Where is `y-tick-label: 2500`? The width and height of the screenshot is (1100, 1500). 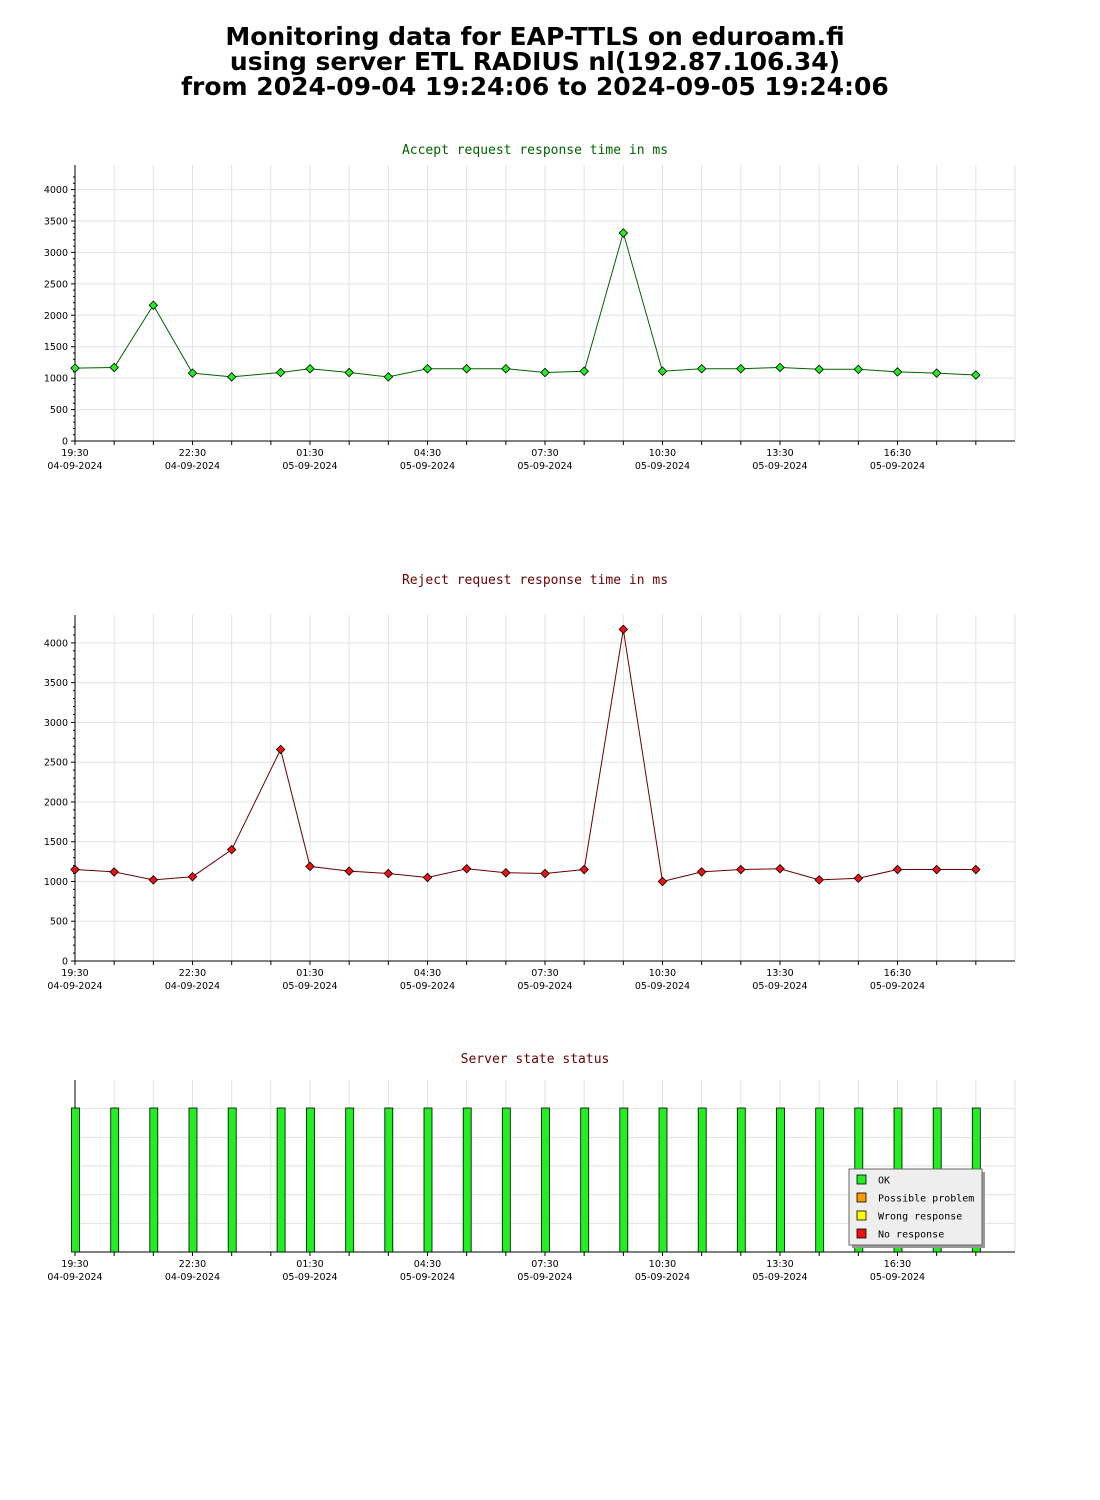
y-tick-label: 2500 is located at coordinates (56, 763).